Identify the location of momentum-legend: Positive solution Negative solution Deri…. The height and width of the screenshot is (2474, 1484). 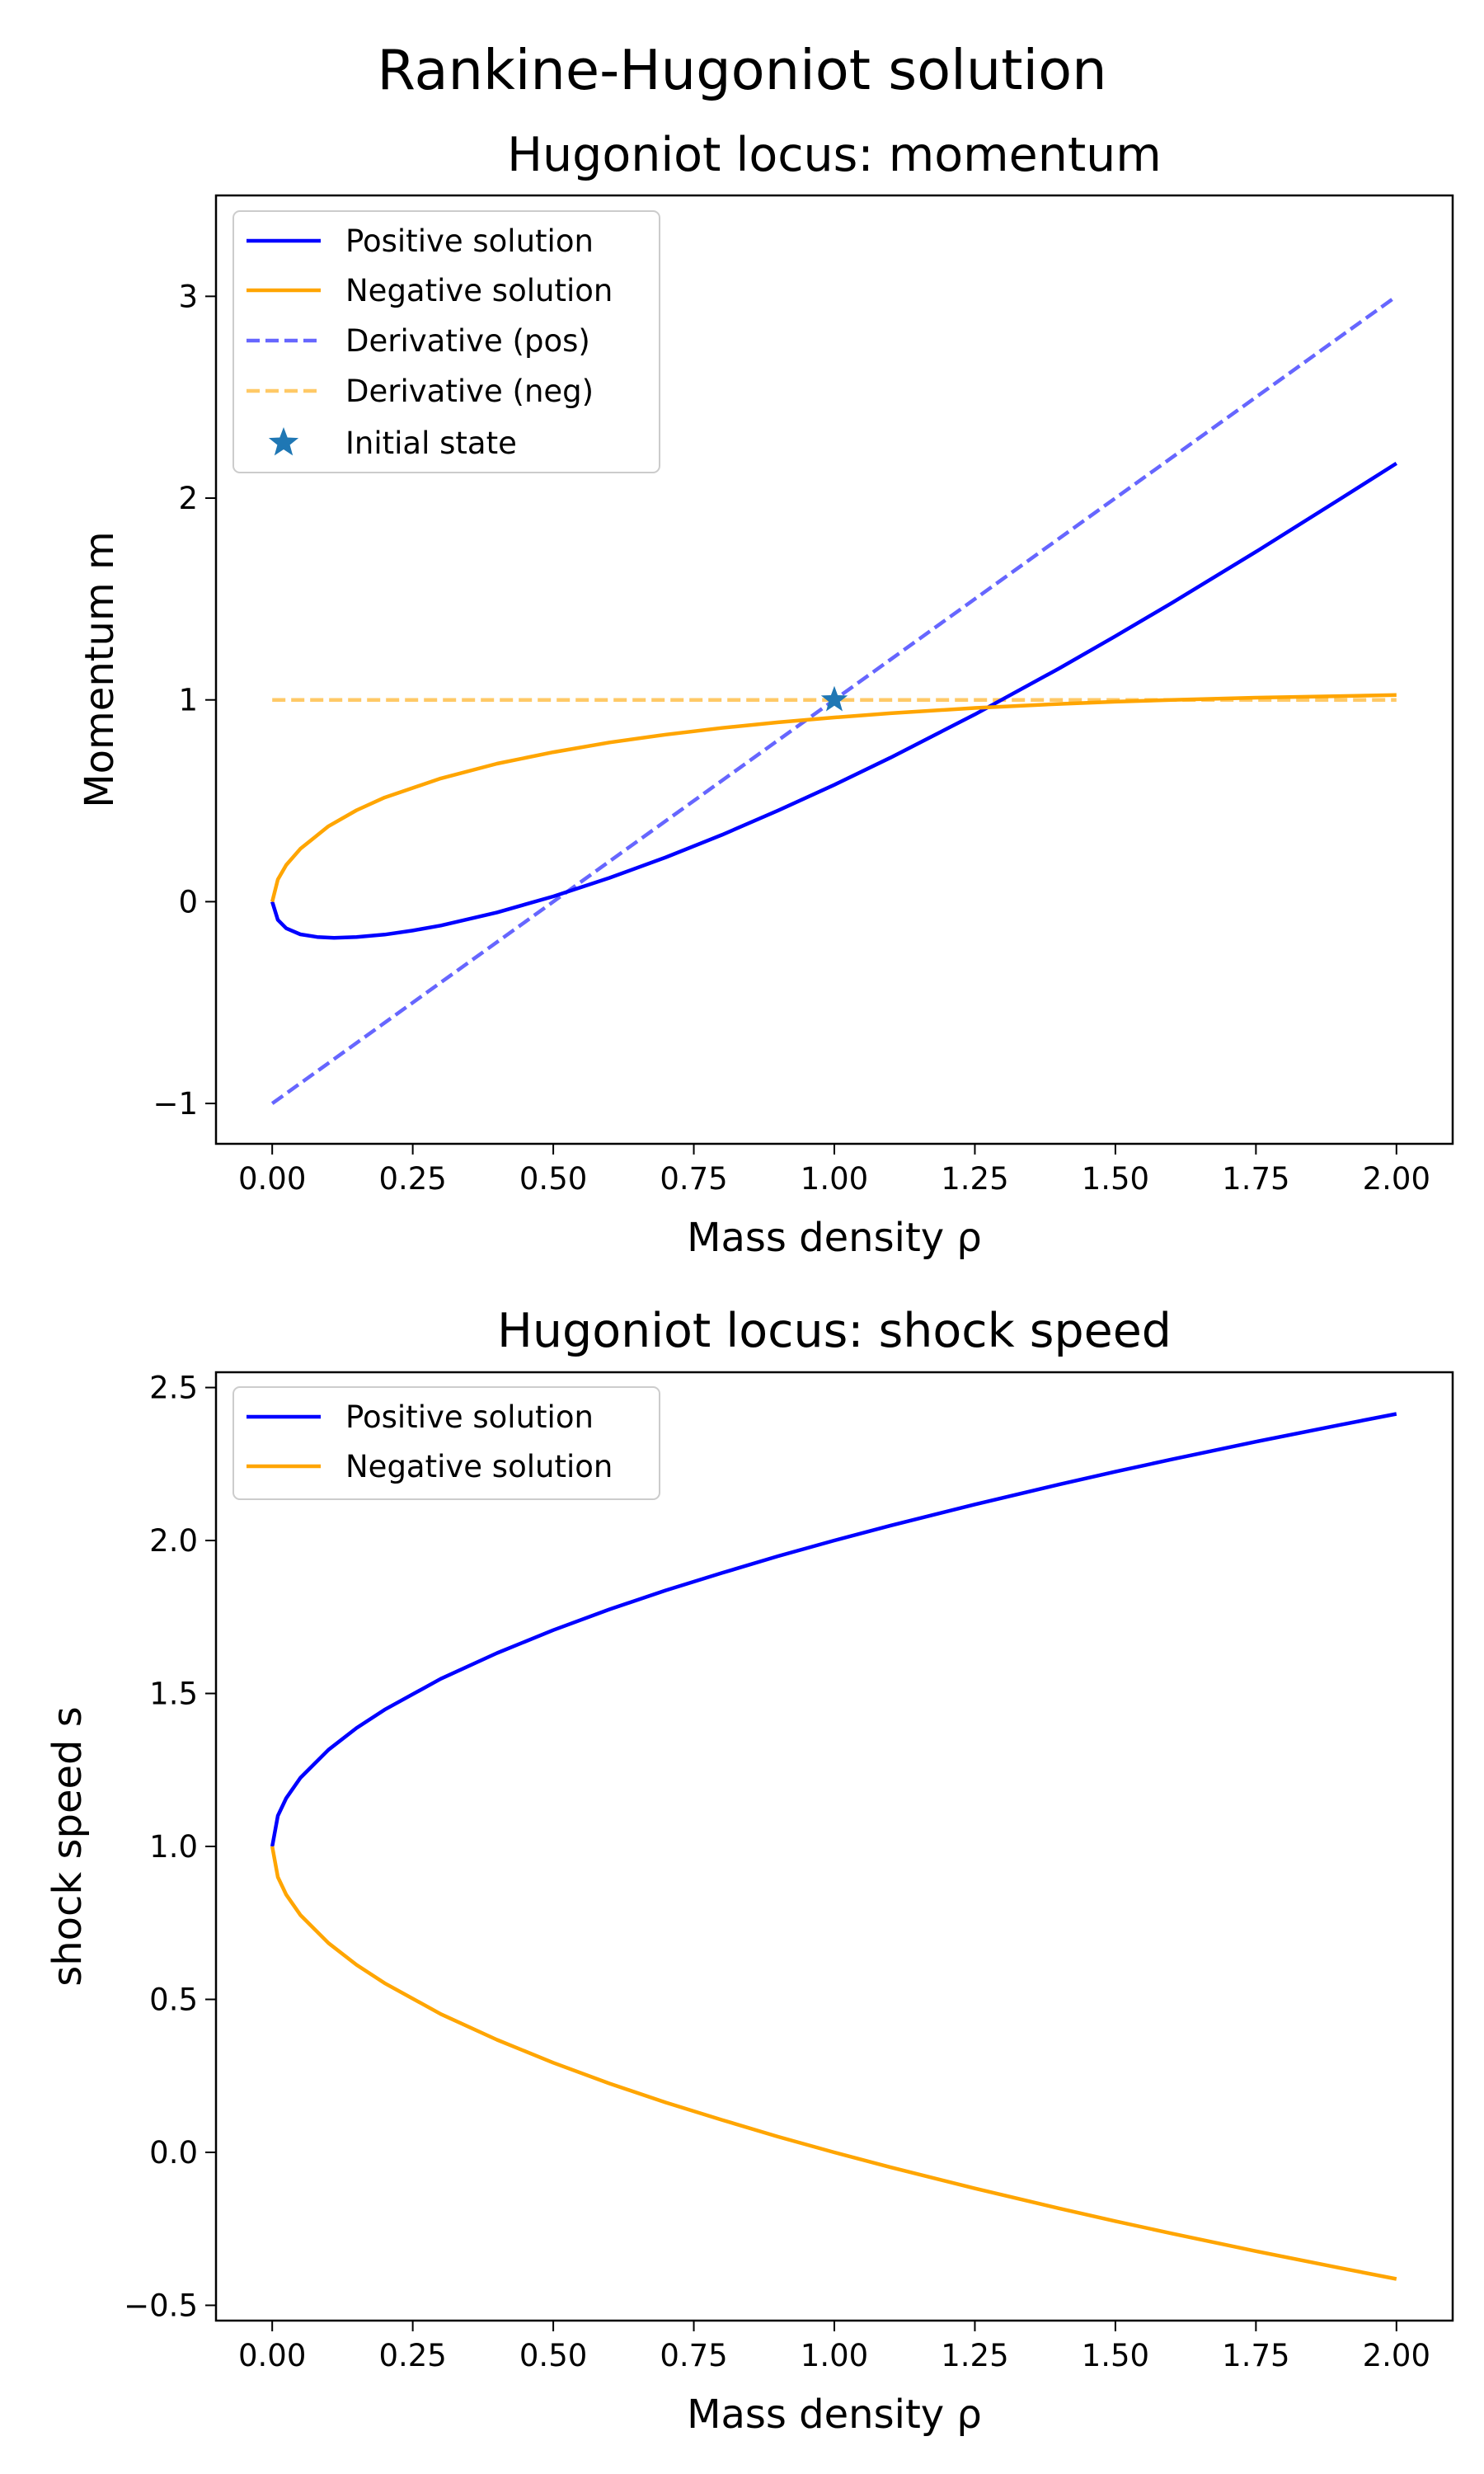
(446, 341).